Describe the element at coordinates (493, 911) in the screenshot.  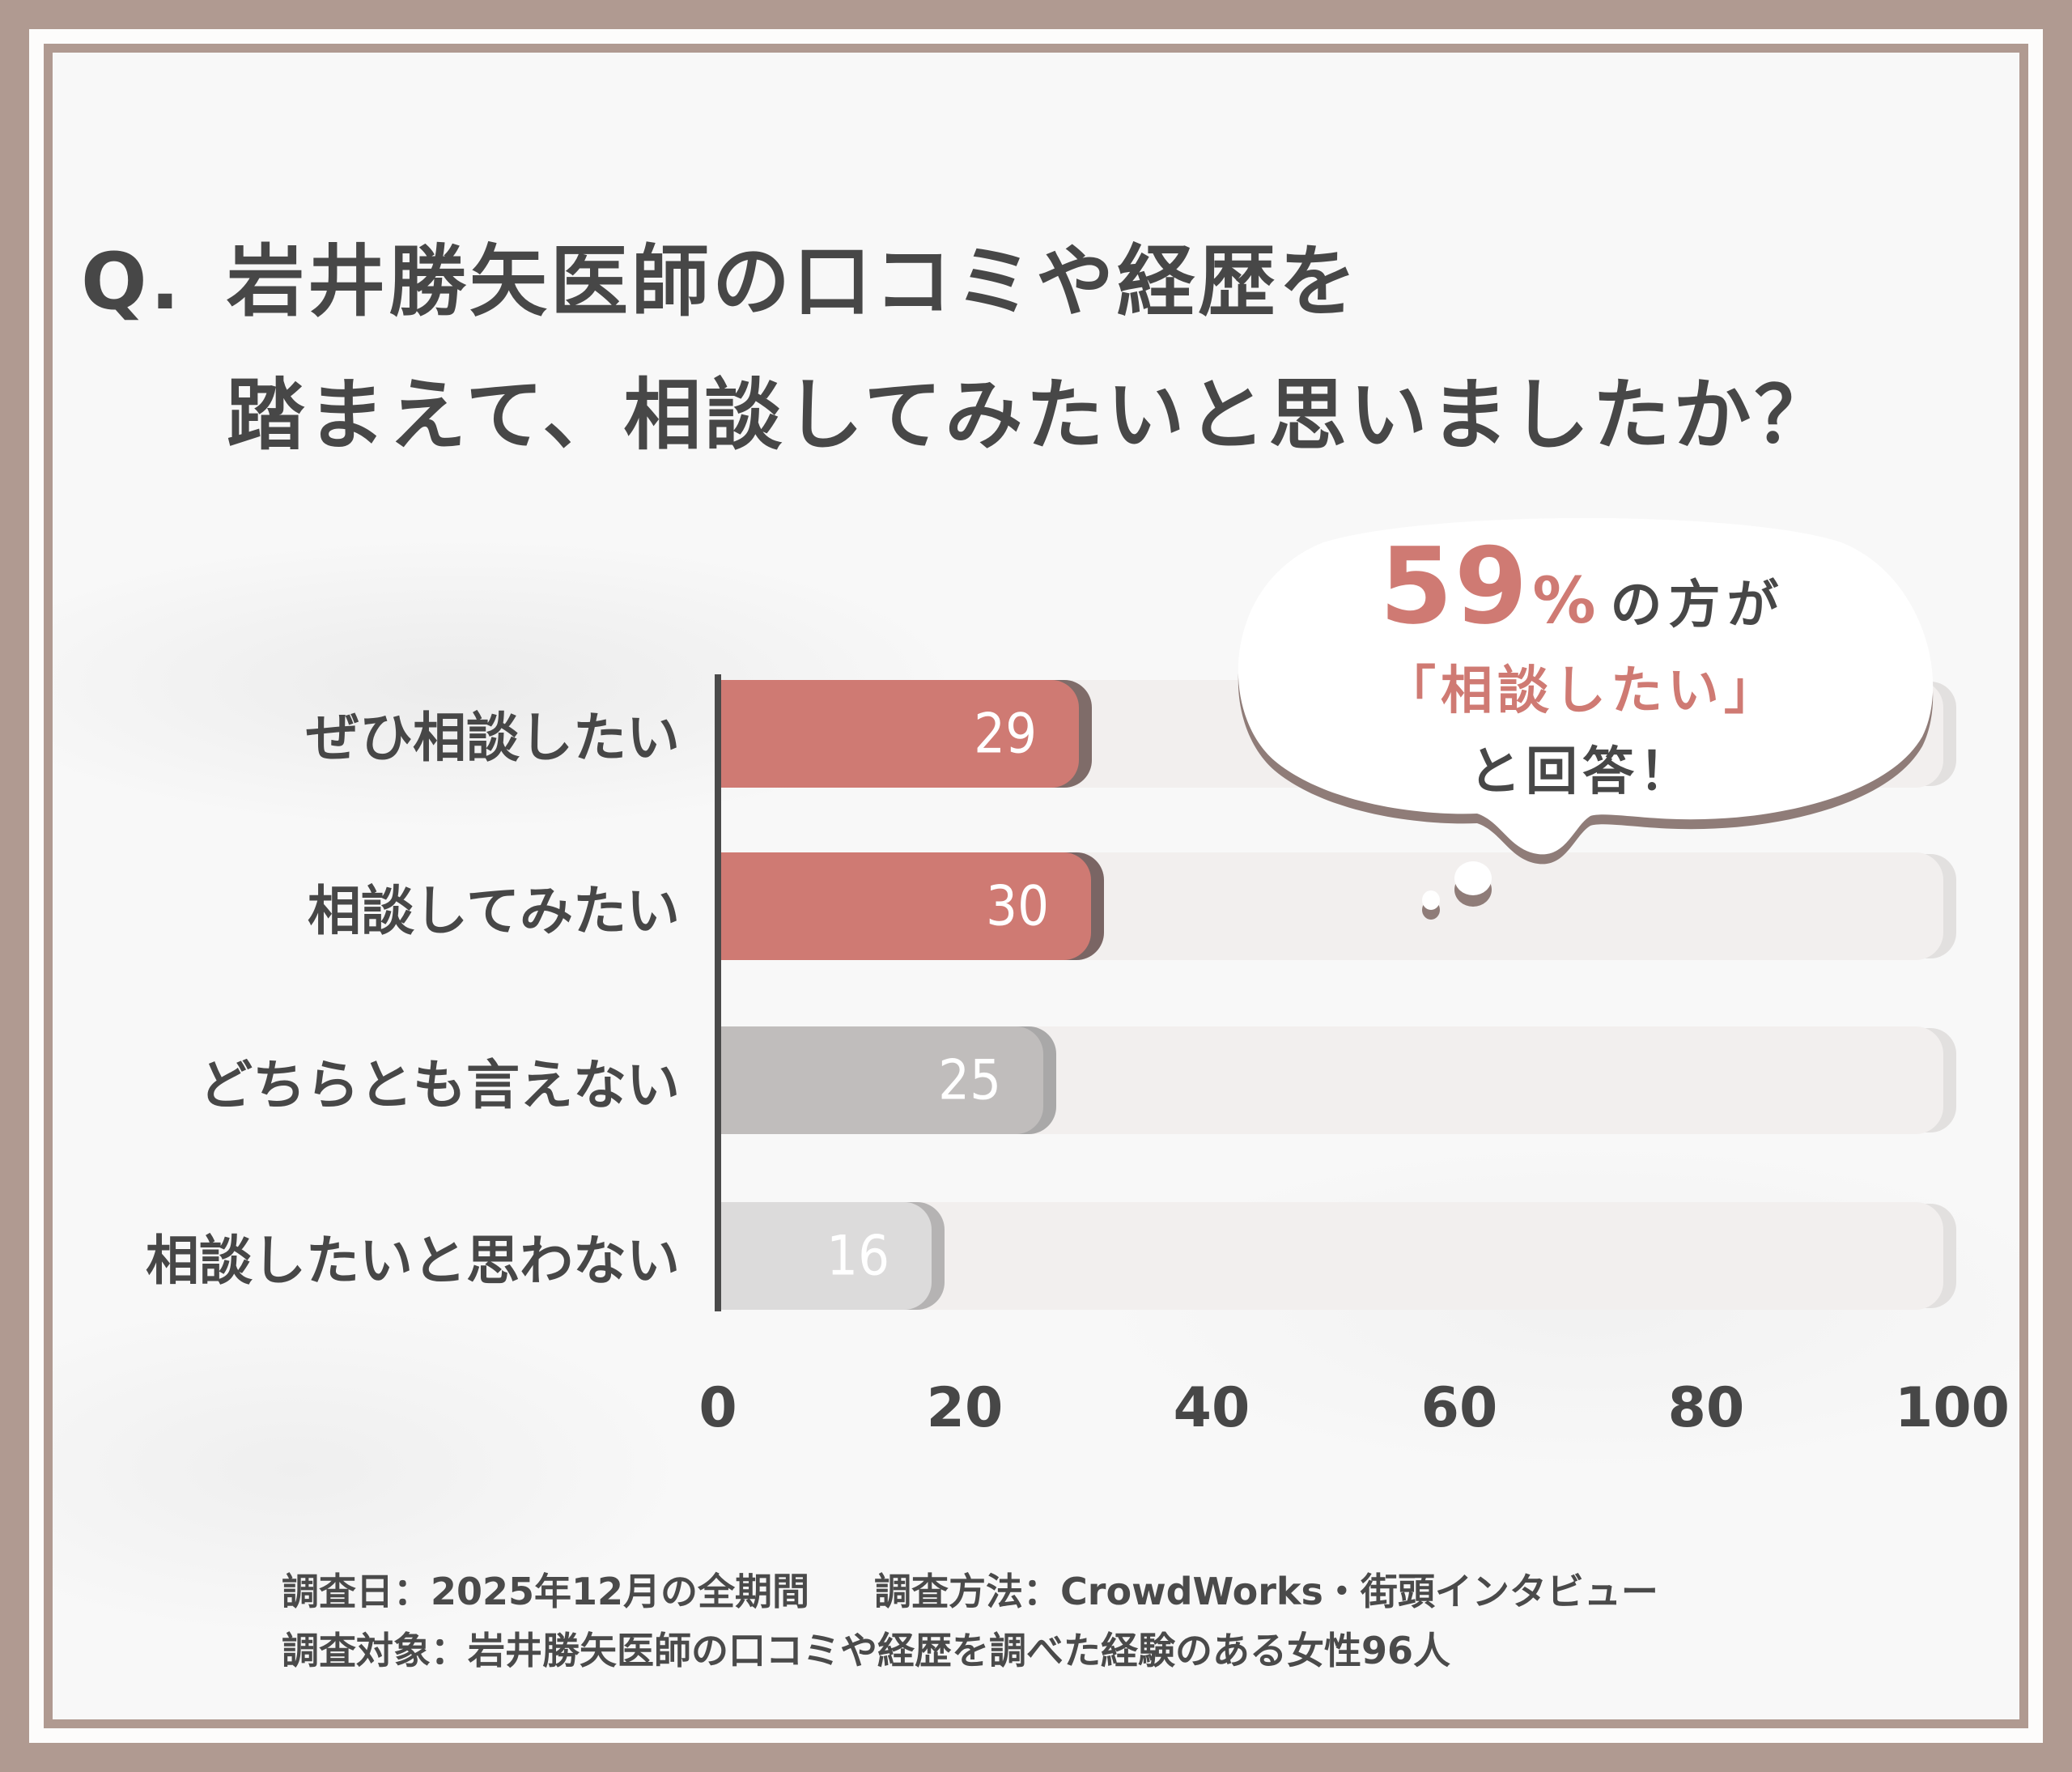
I see `category-label: 相談してみたい` at that location.